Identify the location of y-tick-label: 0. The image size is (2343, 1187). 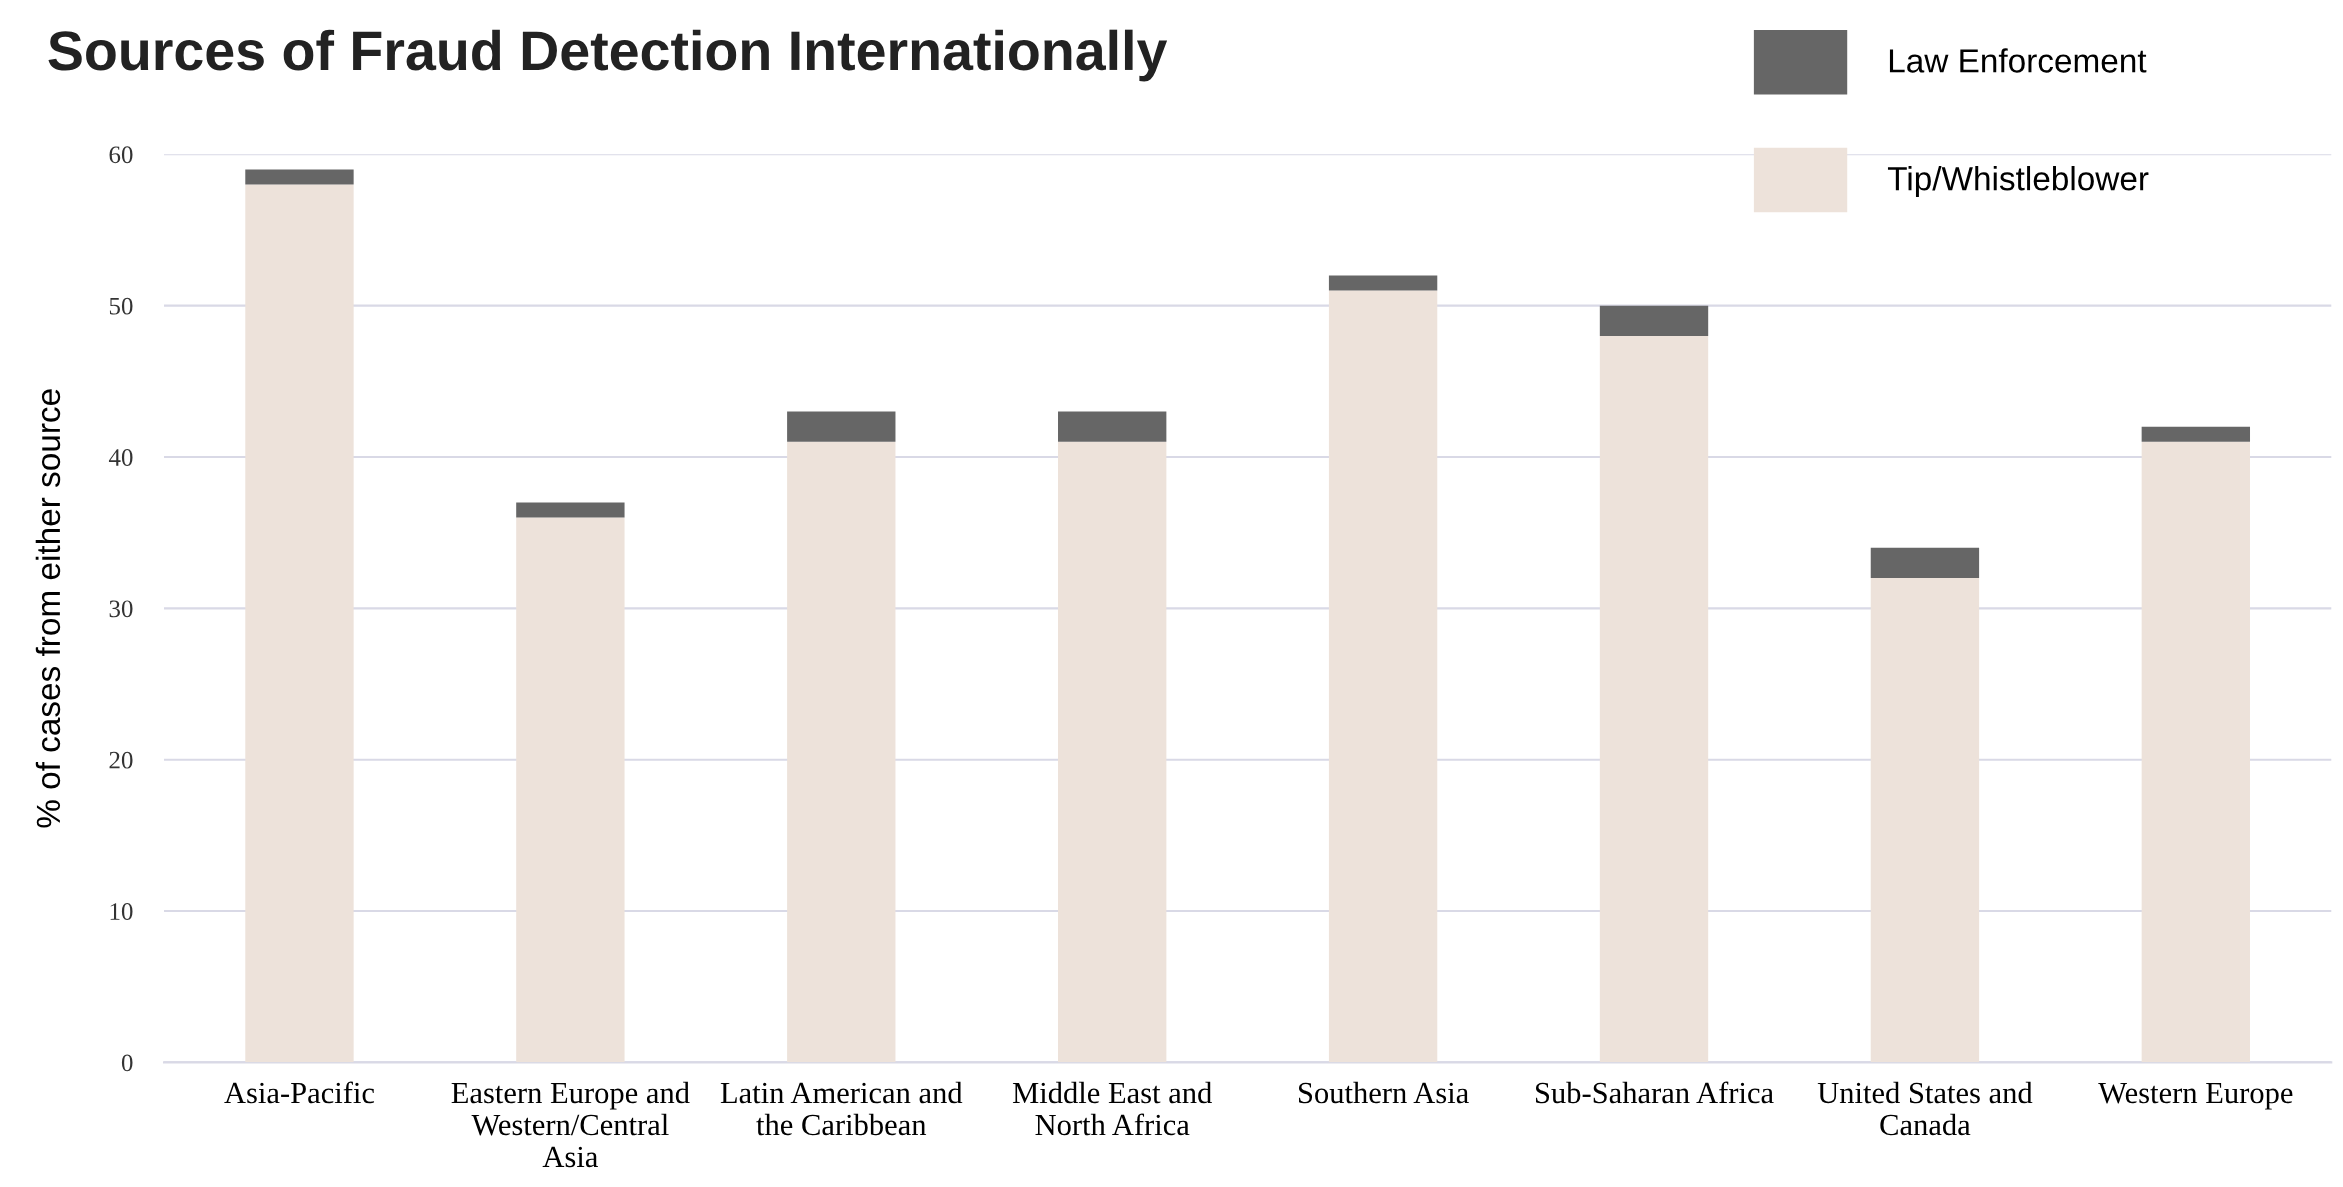
(127, 1063).